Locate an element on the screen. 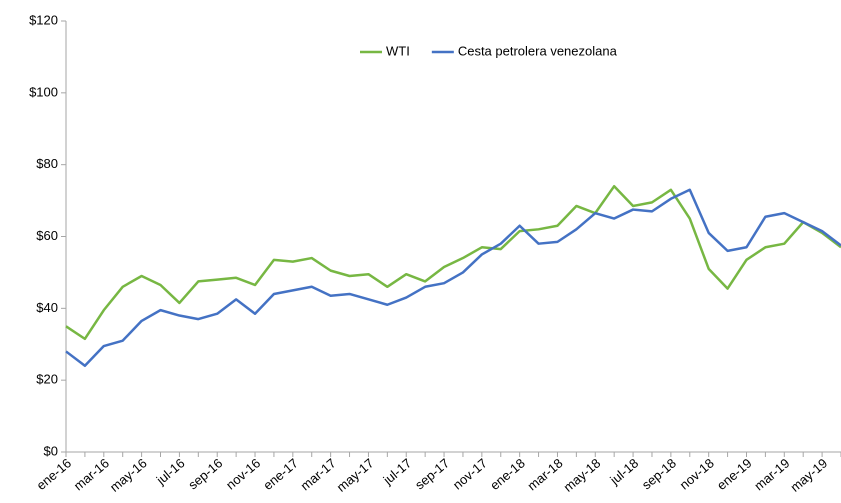 The image size is (841, 503). x-tick-label: may-18 is located at coordinates (582, 474).